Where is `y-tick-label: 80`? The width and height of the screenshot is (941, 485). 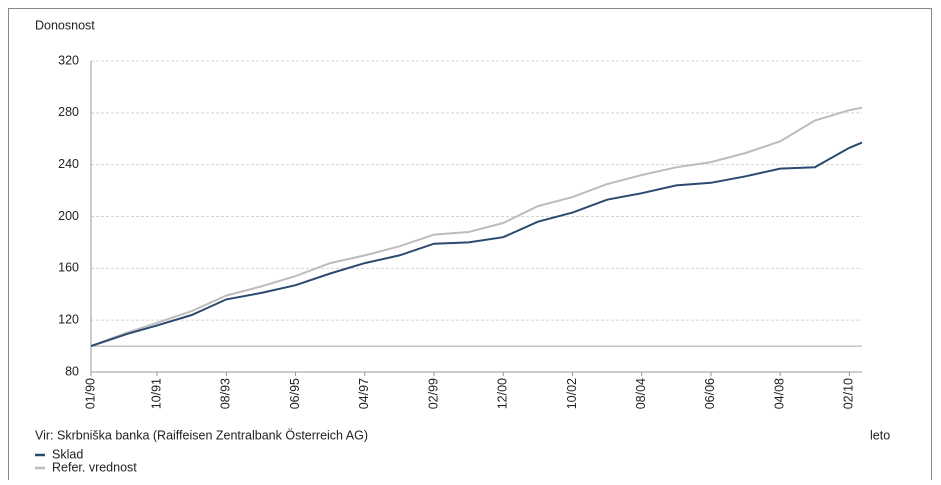
y-tick-label: 80 is located at coordinates (72, 371).